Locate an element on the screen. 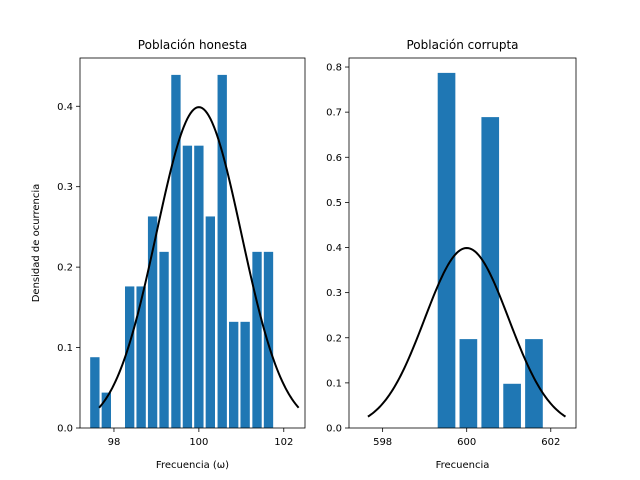  y-axis-label-honesta: Densidad de ocurrencia is located at coordinates (36, 243).